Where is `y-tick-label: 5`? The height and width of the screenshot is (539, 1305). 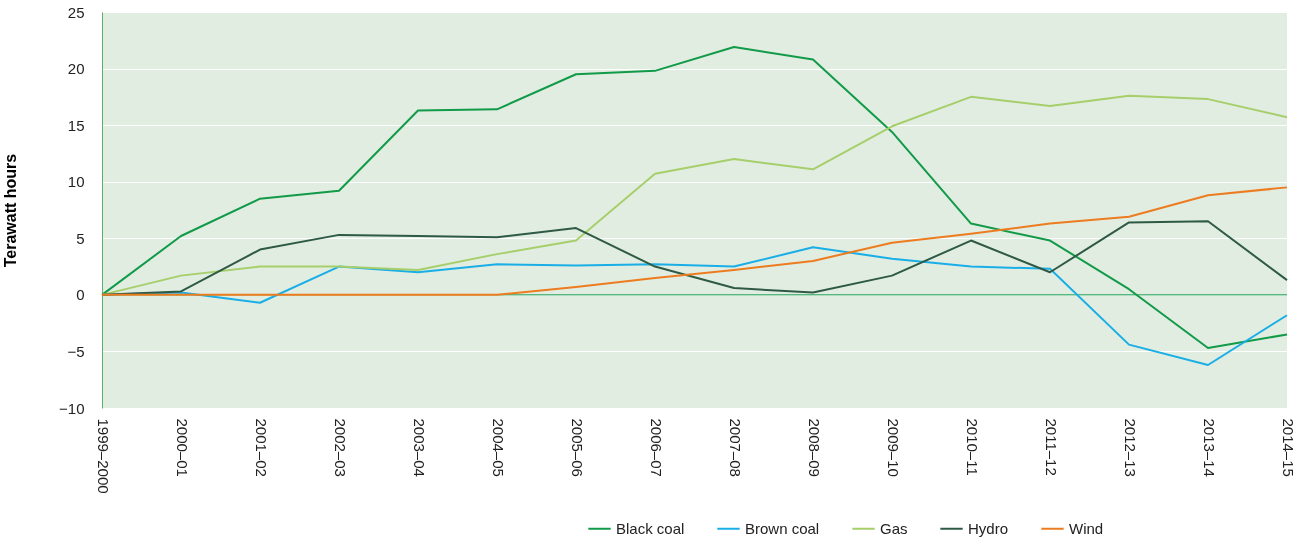 y-tick-label: 5 is located at coordinates (80, 238).